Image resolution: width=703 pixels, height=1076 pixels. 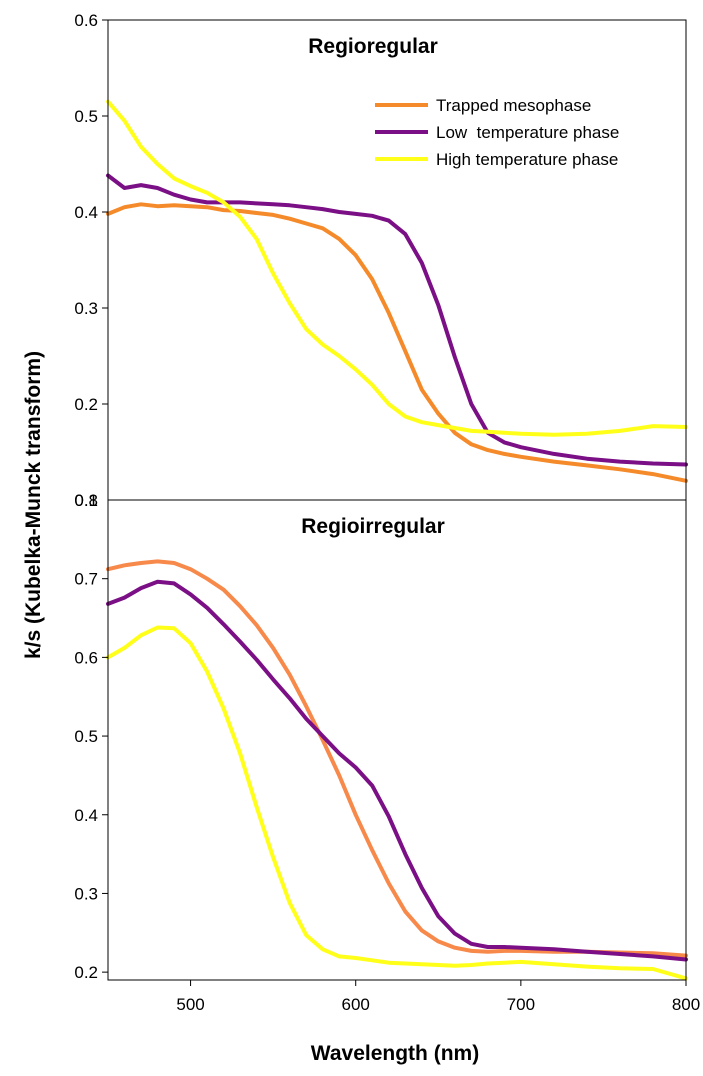 I want to click on y-tick-label-boundary: 0.1, so click(x=86, y=500).